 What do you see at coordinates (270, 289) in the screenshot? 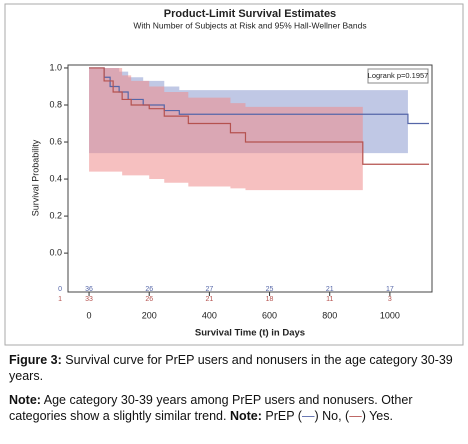
I see `at-risk-count: 25` at bounding box center [270, 289].